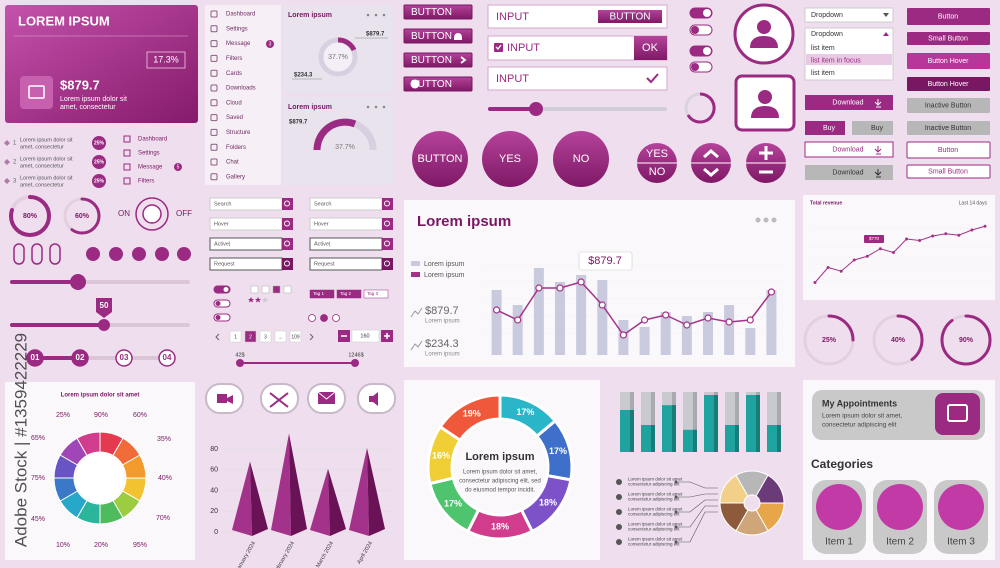  Describe the element at coordinates (152, 214) in the screenshot. I see `switch-outer` at that location.